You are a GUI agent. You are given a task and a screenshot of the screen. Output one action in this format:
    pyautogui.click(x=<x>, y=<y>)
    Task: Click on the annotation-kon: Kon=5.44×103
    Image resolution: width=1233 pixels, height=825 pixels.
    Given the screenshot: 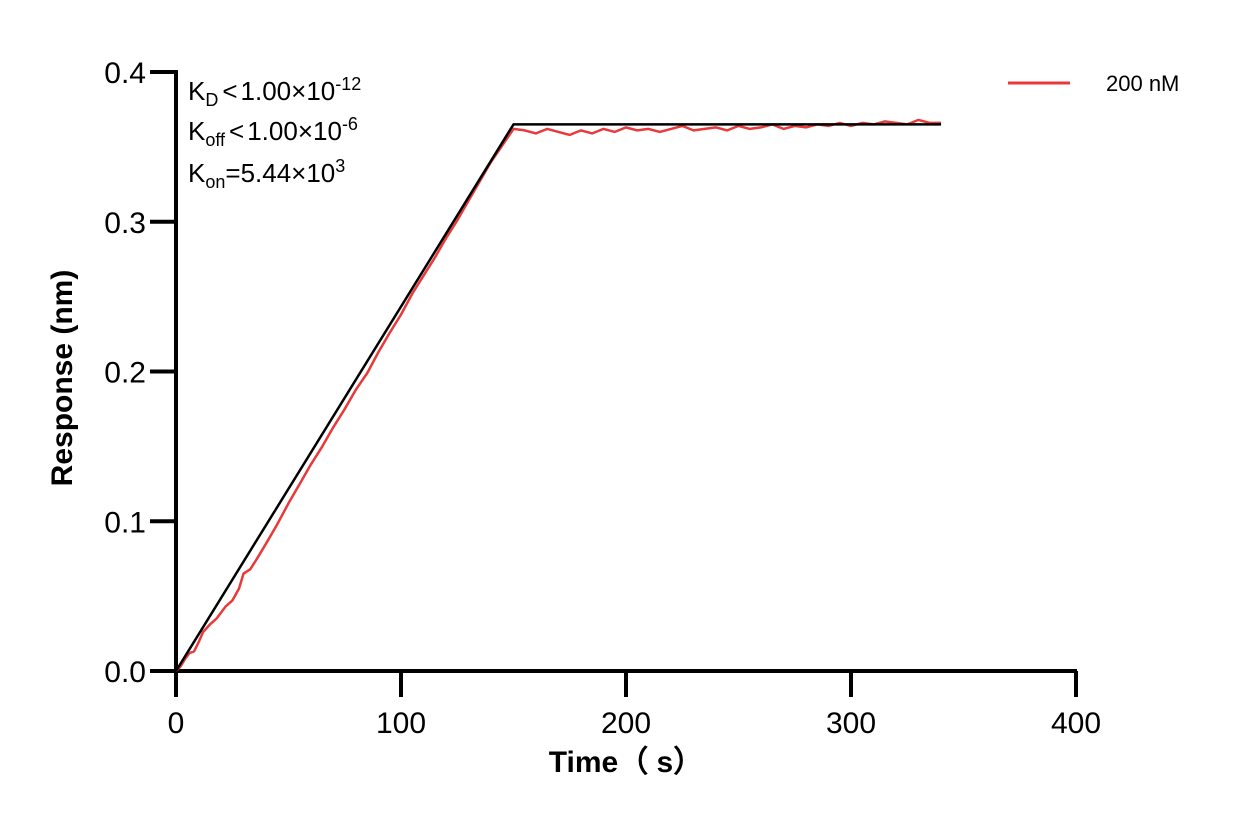 What is the action you would take?
    pyautogui.click(x=266, y=174)
    